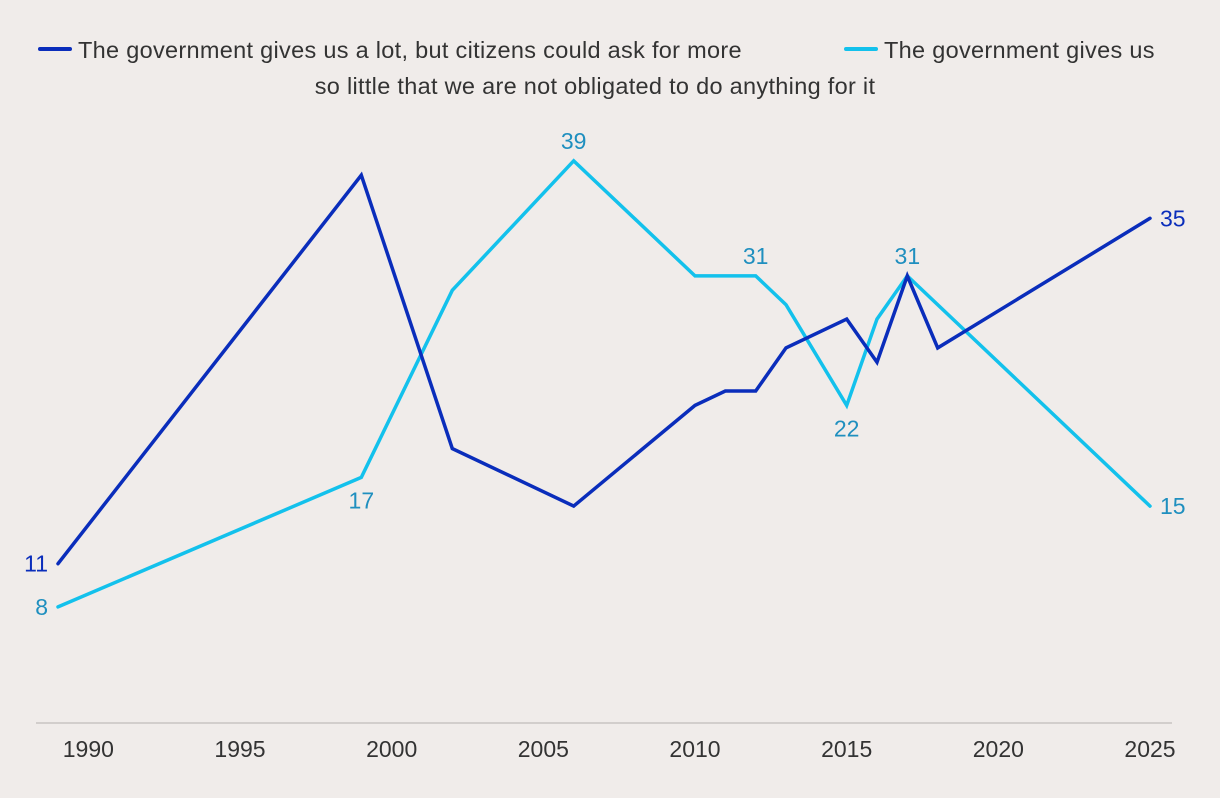 This screenshot has height=798, width=1220. What do you see at coordinates (36, 564) in the screenshot?
I see `data-label: 11` at bounding box center [36, 564].